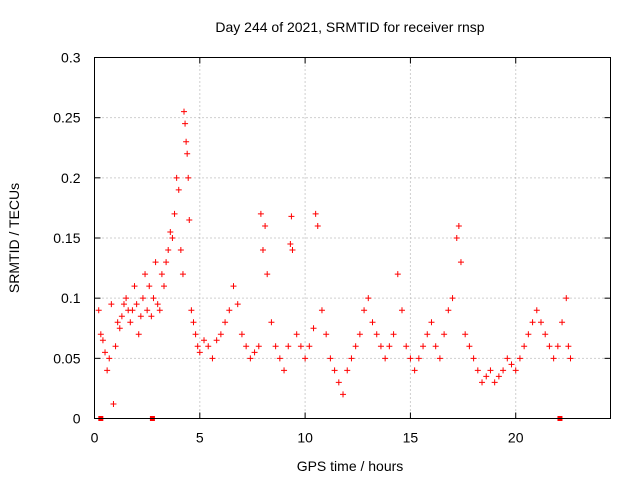  Describe the element at coordinates (71, 178) in the screenshot. I see `y-tick-label: 0.2` at that location.